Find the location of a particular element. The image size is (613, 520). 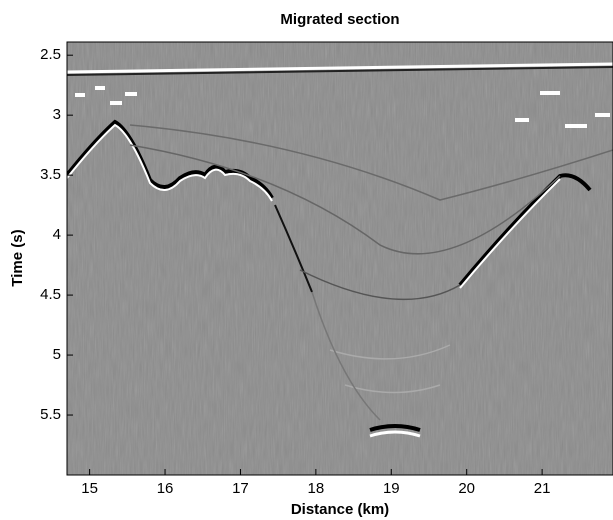

y-tick-label: 5 is located at coordinates (57, 354).